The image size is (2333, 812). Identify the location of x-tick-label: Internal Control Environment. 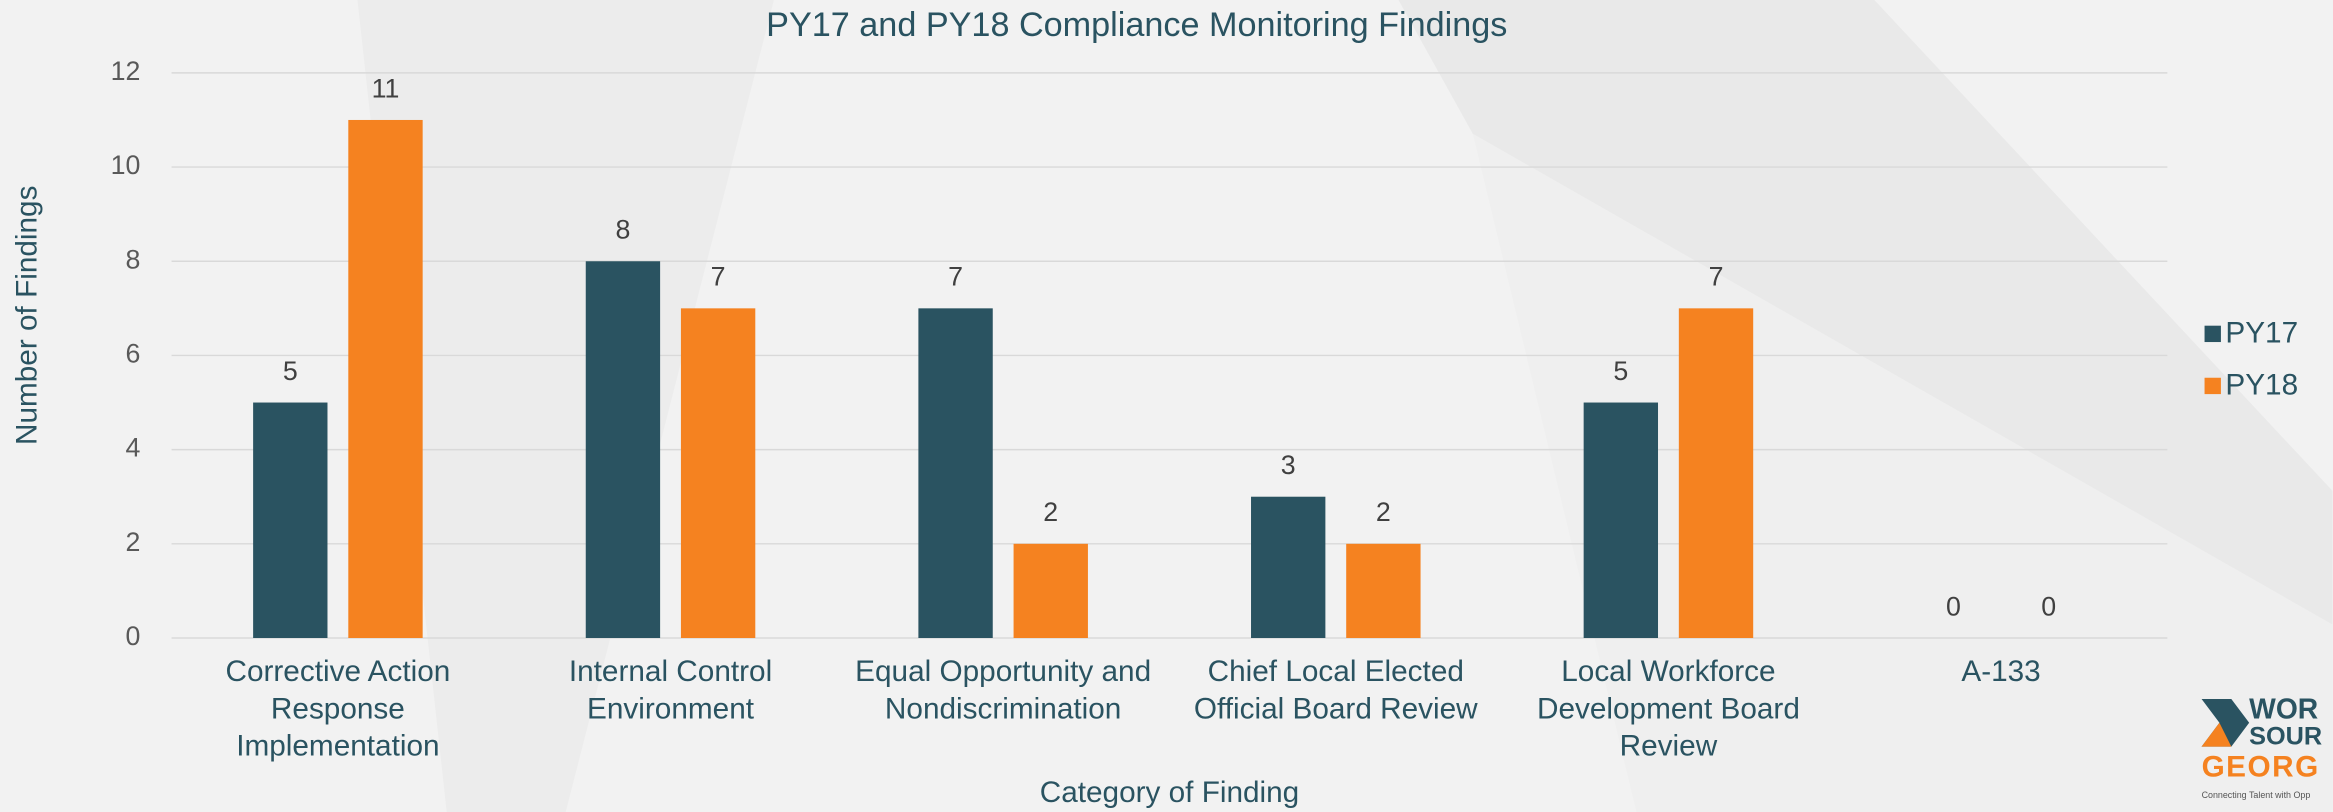
(670, 690).